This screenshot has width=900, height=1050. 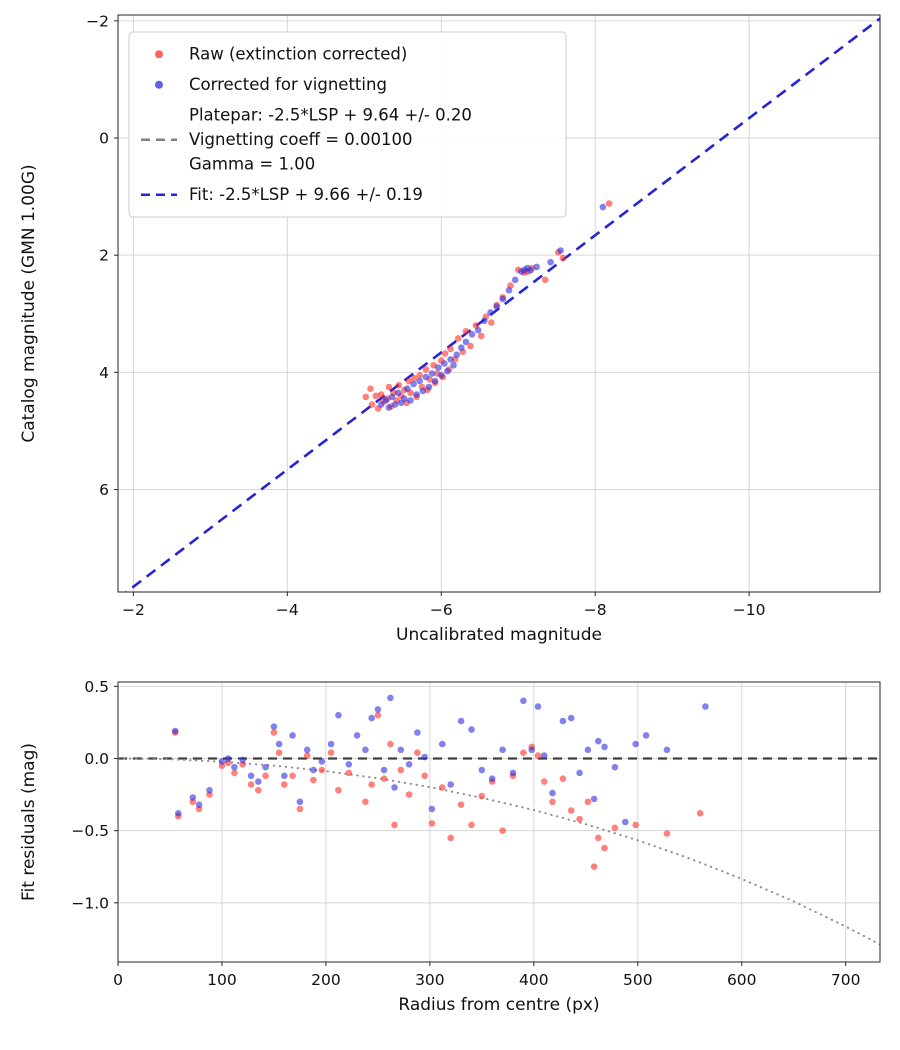 I want to click on legend-box, so click(x=347, y=124).